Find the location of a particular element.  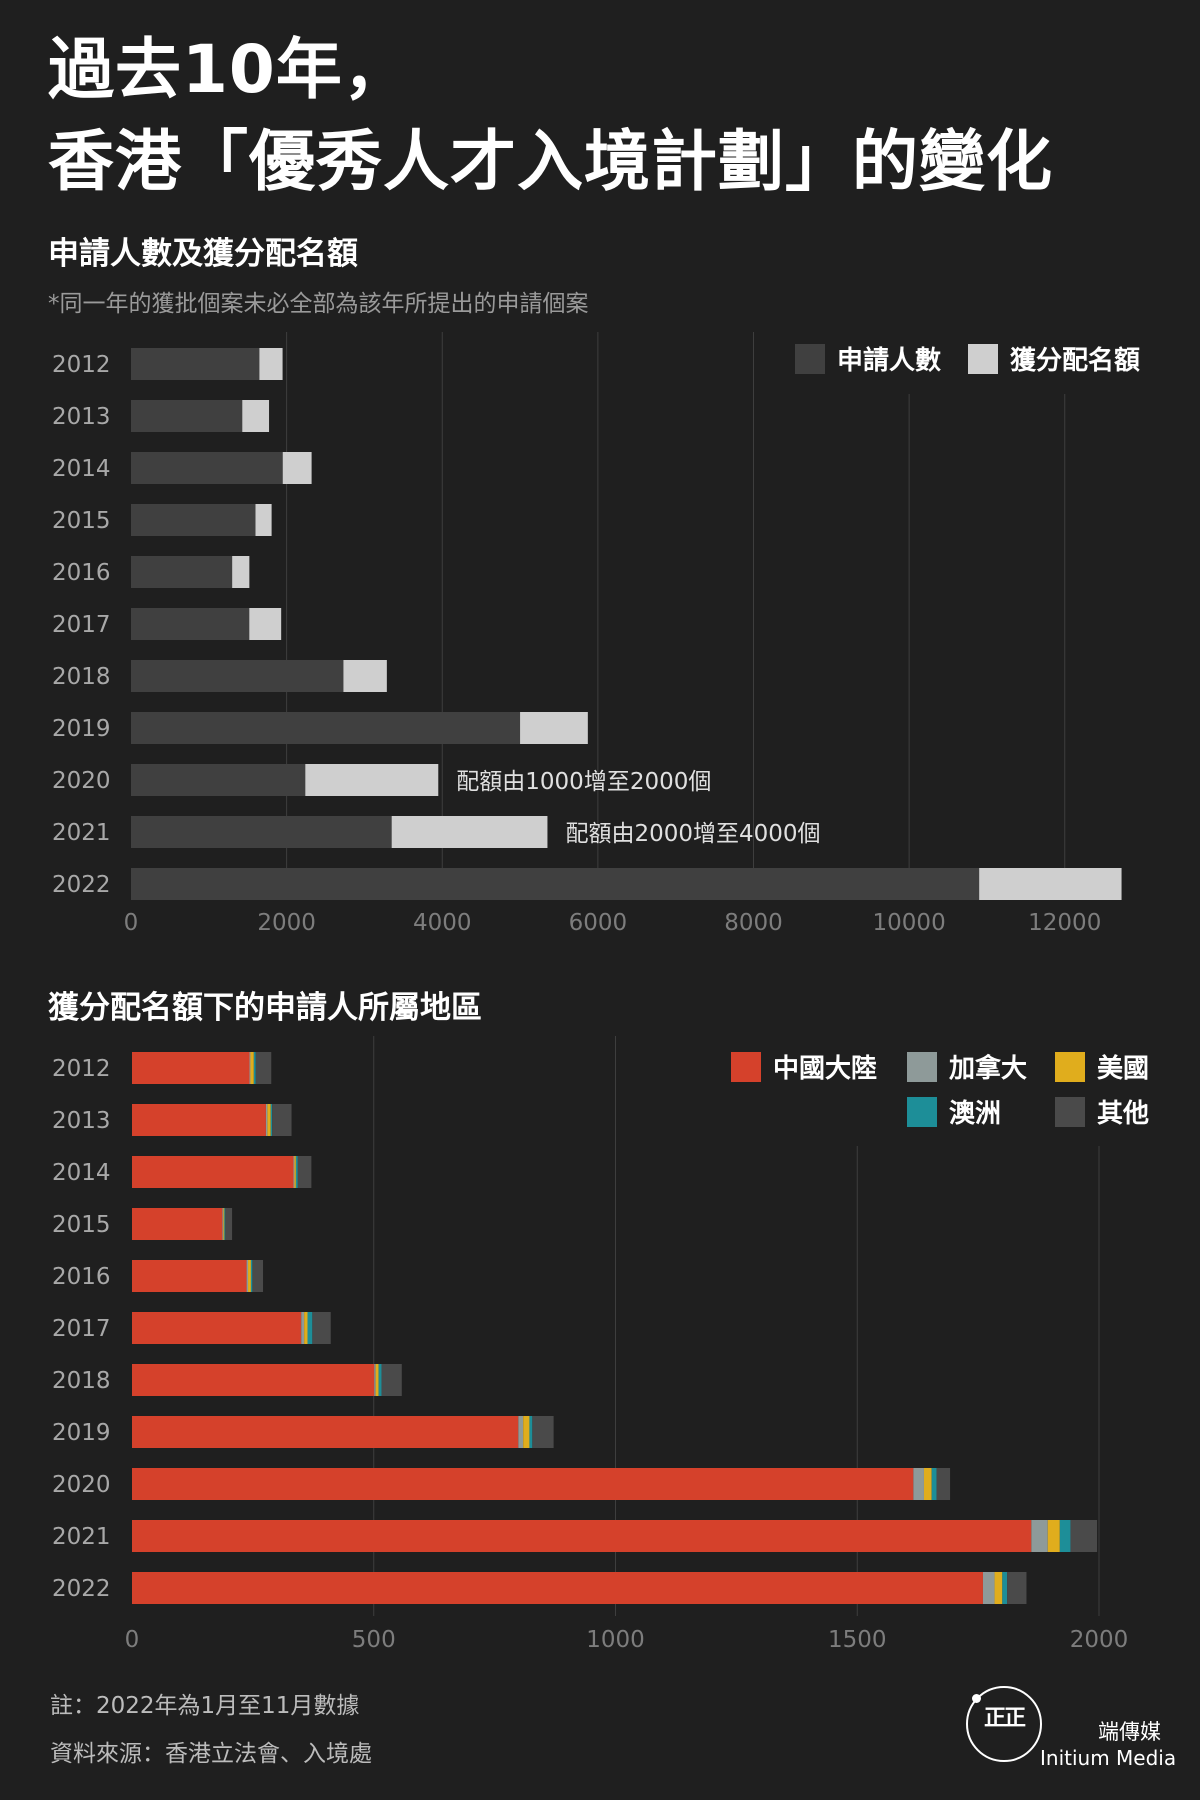

logo-mark: 正正 is located at coordinates (1004, 1718).